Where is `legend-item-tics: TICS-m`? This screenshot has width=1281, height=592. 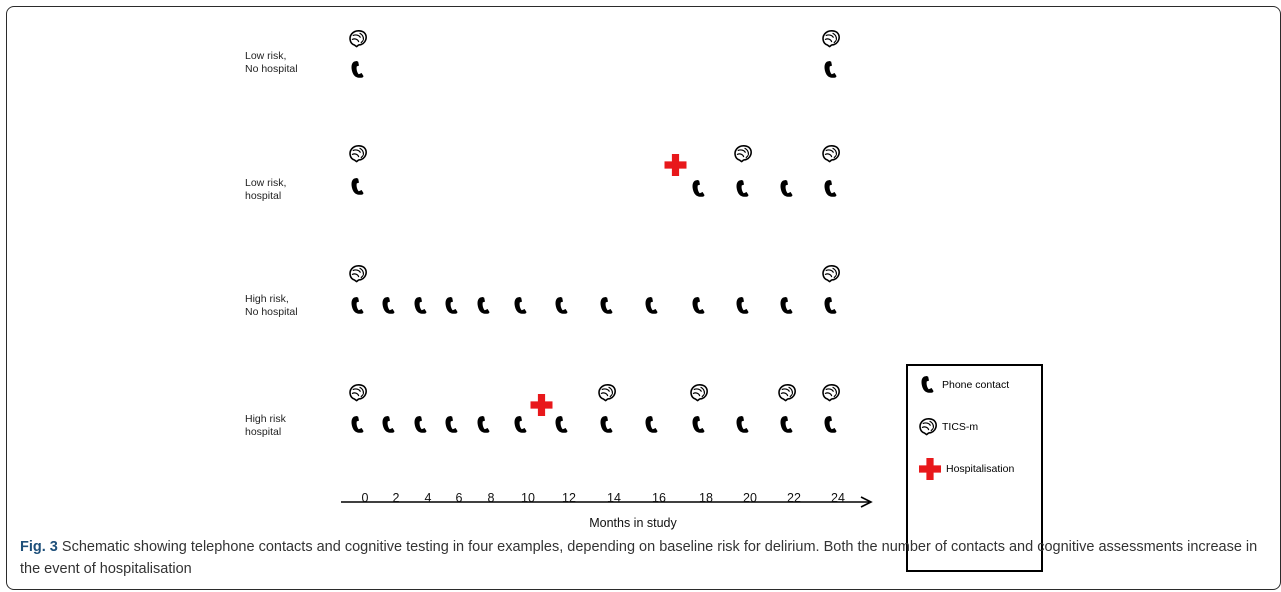 legend-item-tics: TICS-m is located at coordinates (948, 427).